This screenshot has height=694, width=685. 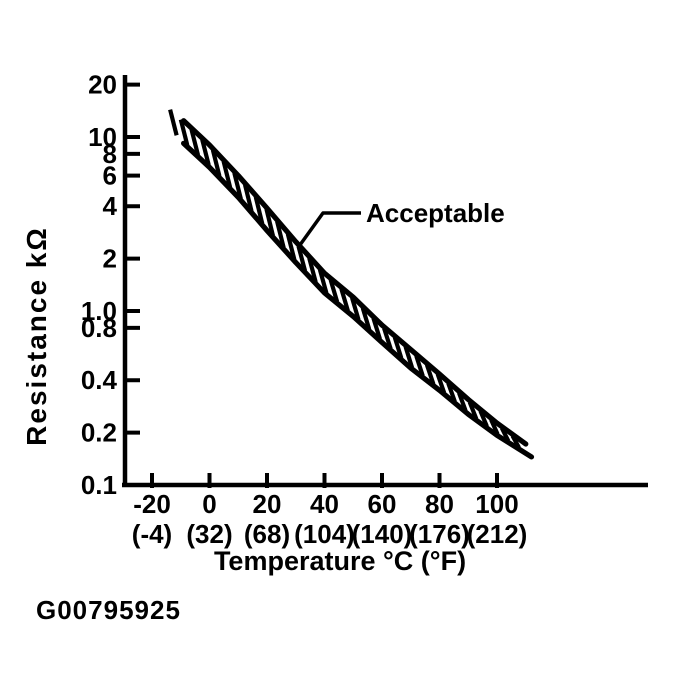 I want to click on y-tick-label: 0.2, so click(x=99, y=433).